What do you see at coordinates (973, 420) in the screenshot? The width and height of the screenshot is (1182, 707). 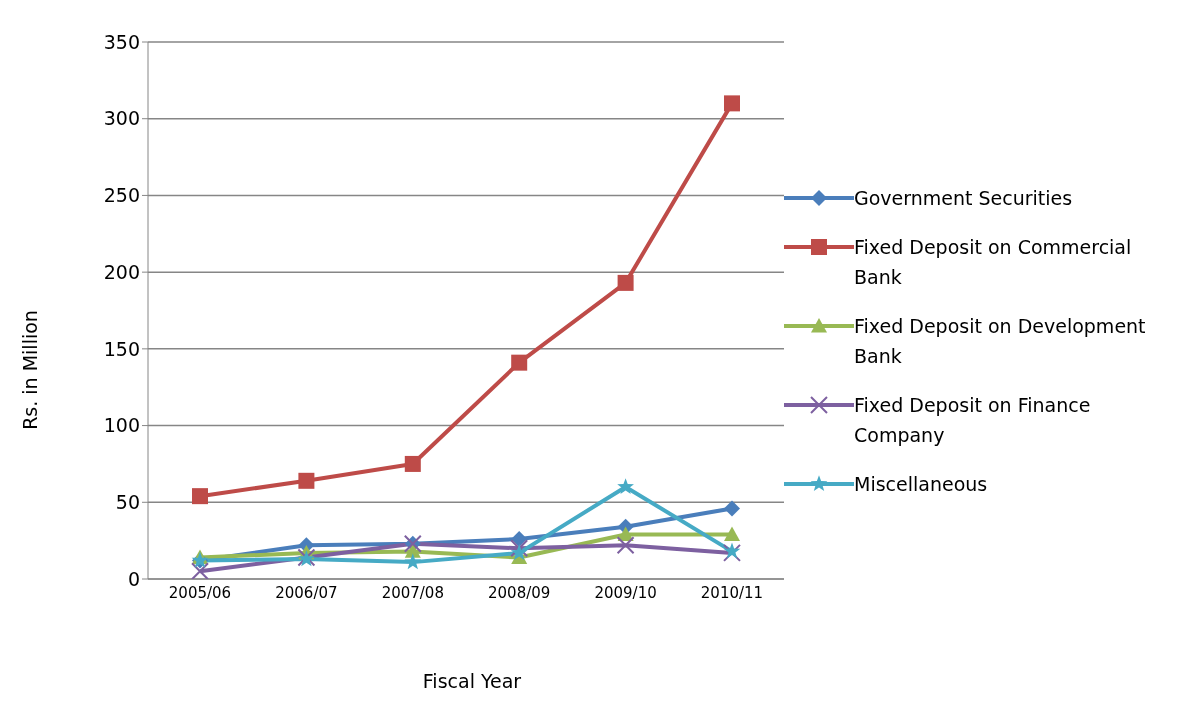 I see `legend-label: Fixed Deposit on Finance Company` at bounding box center [973, 420].